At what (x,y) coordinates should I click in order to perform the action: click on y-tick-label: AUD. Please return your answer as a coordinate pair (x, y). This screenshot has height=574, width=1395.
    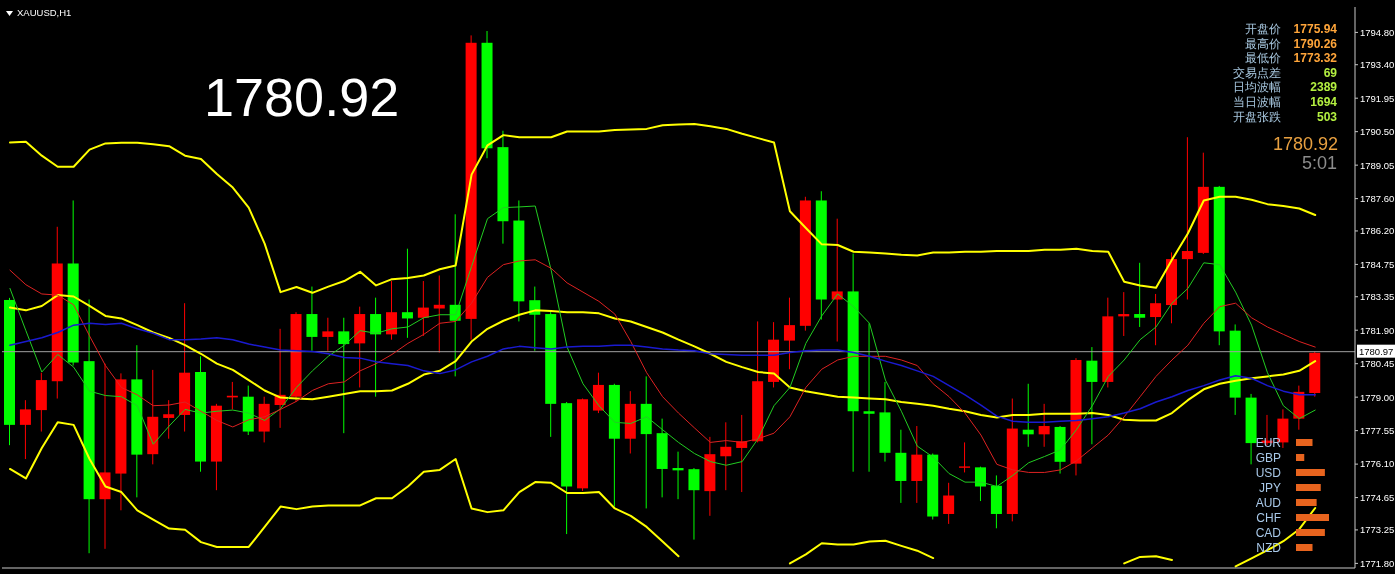
    Looking at the image, I should click on (1268, 502).